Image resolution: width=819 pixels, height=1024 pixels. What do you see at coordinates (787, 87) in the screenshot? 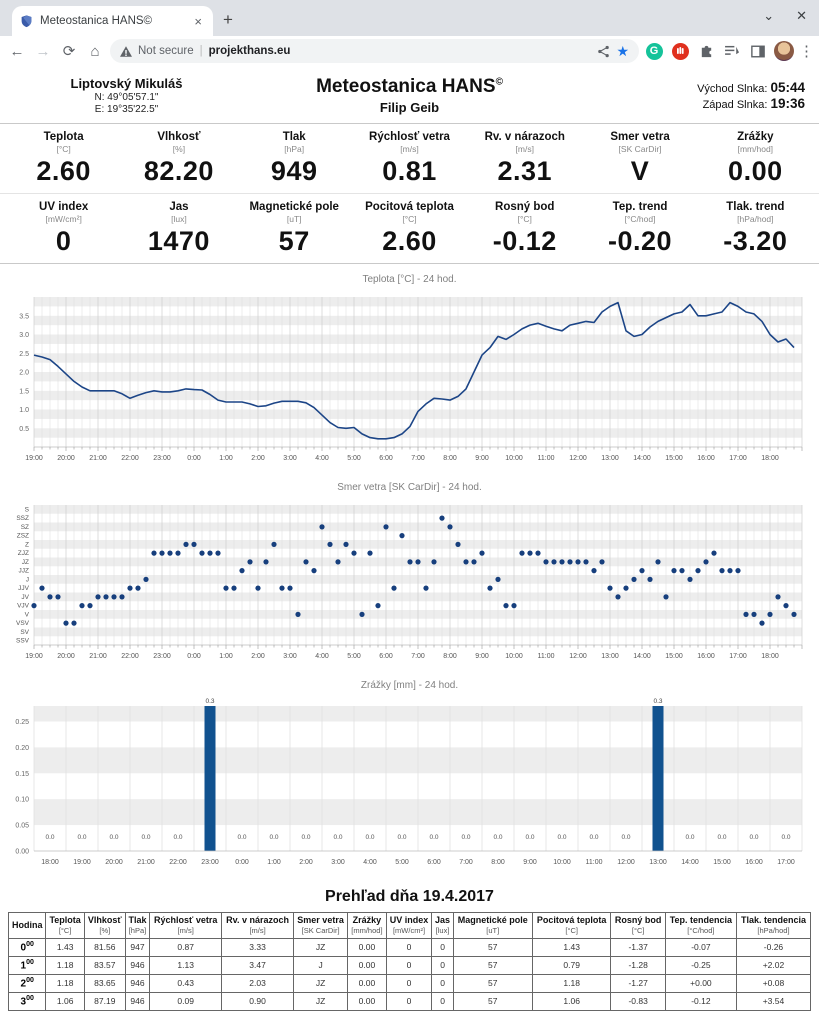
I see `sunrise-time: 05:44` at bounding box center [787, 87].